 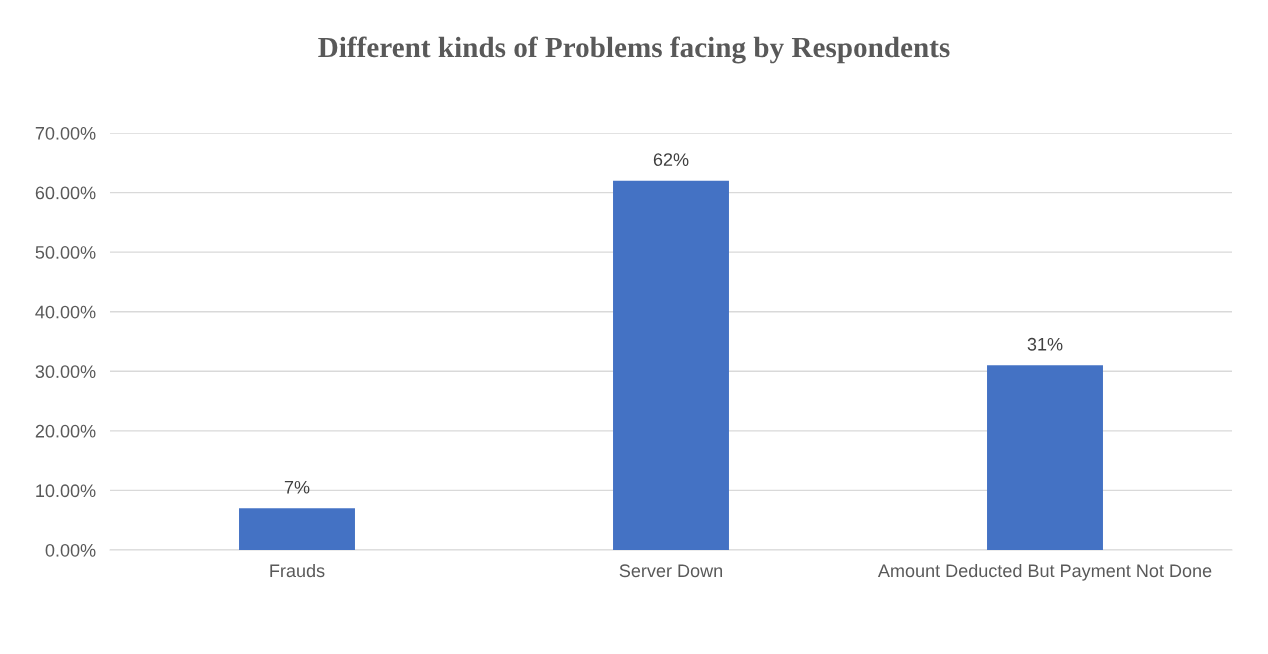 I want to click on y-tick-label: 0.00%, so click(x=70, y=550).